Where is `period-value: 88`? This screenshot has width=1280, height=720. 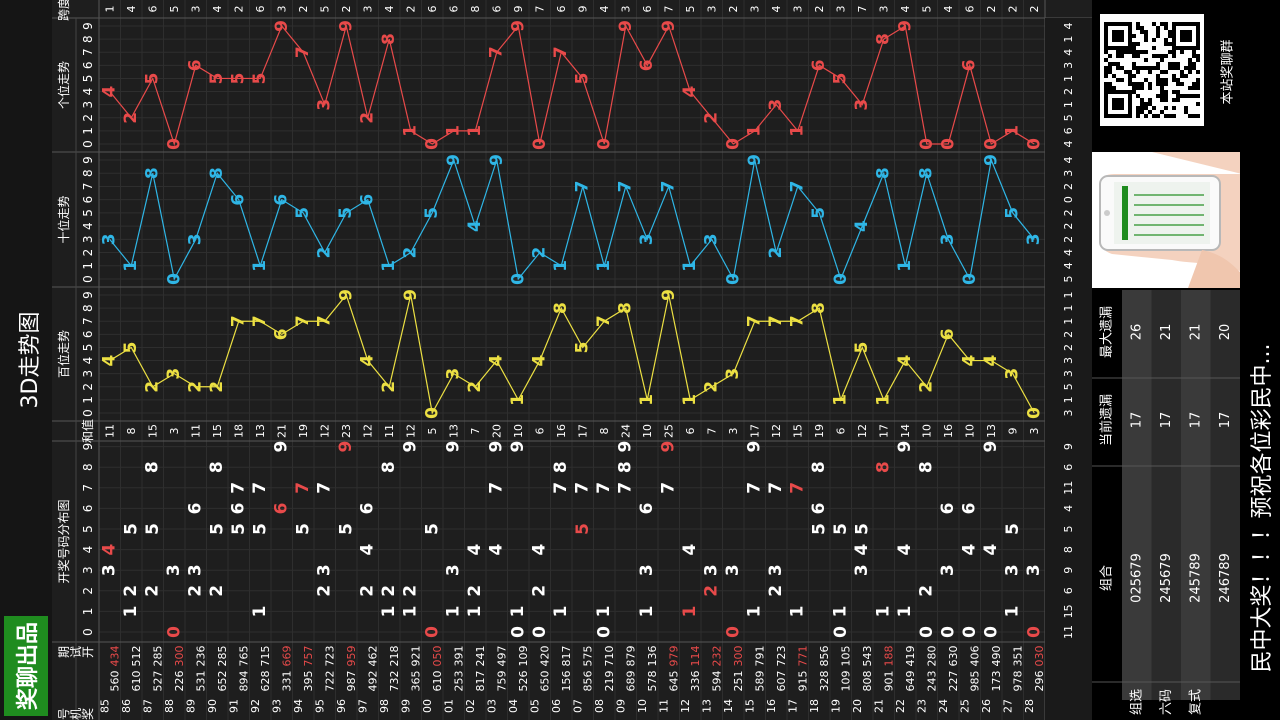
period-value: 88 is located at coordinates (169, 706).